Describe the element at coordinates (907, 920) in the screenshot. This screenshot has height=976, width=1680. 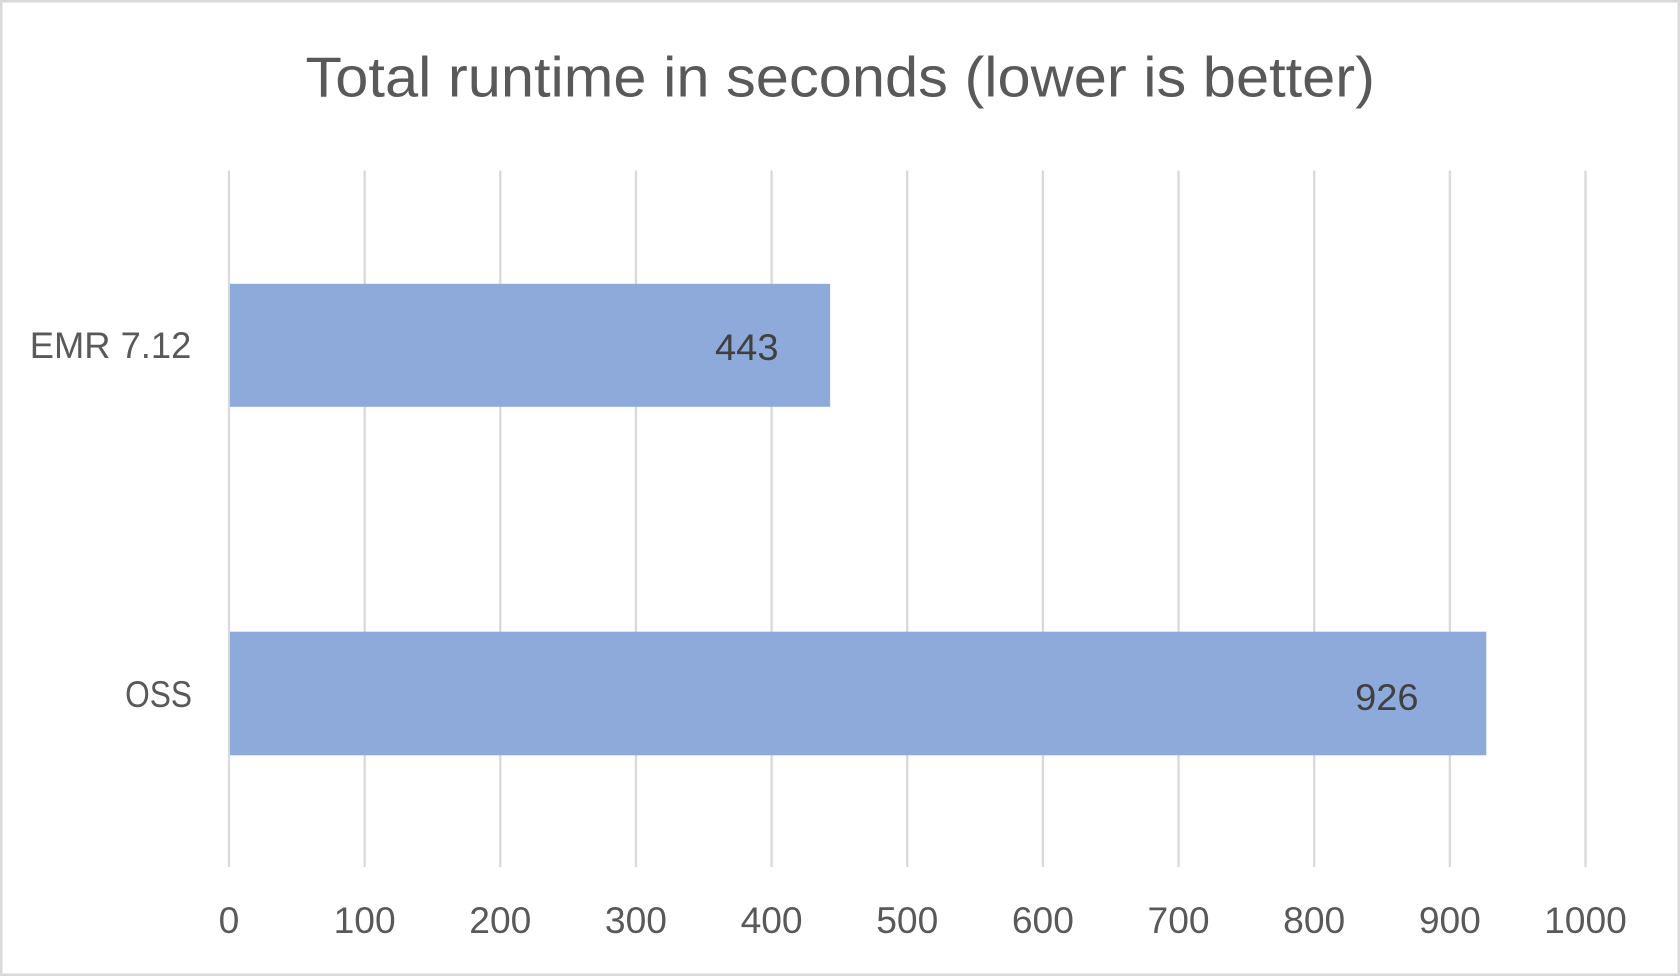
I see `svg-text: 500` at that location.